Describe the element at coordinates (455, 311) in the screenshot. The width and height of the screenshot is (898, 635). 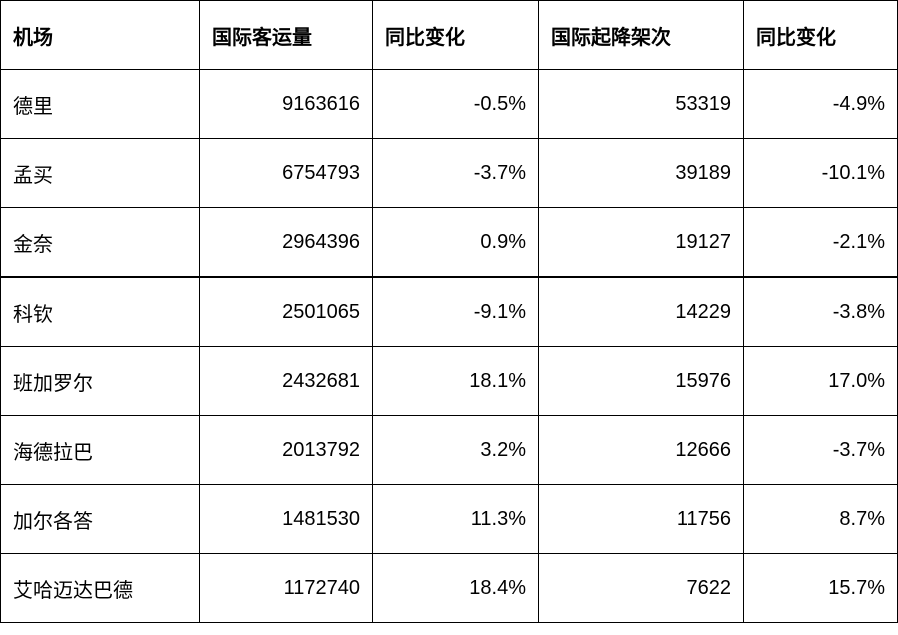
I see `cell-passenger-yoy: -9.1%` at that location.